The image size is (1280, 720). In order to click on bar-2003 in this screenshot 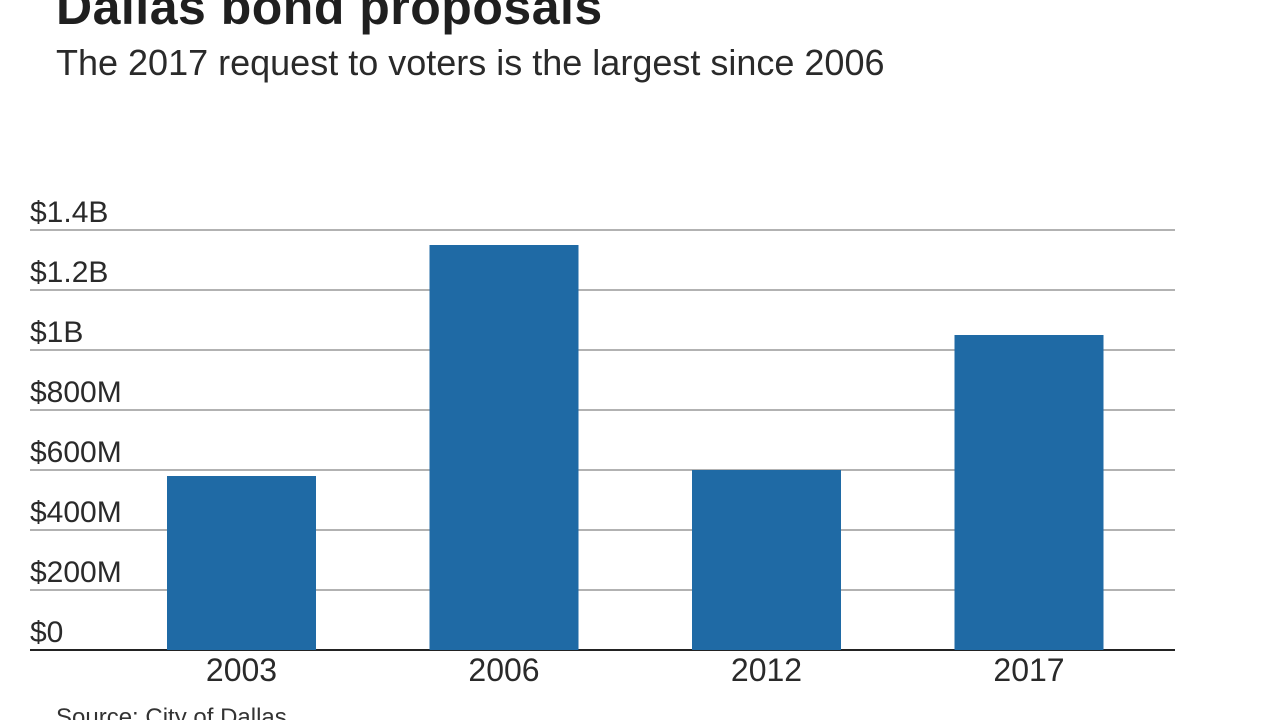, I will do `click(241, 563)`.